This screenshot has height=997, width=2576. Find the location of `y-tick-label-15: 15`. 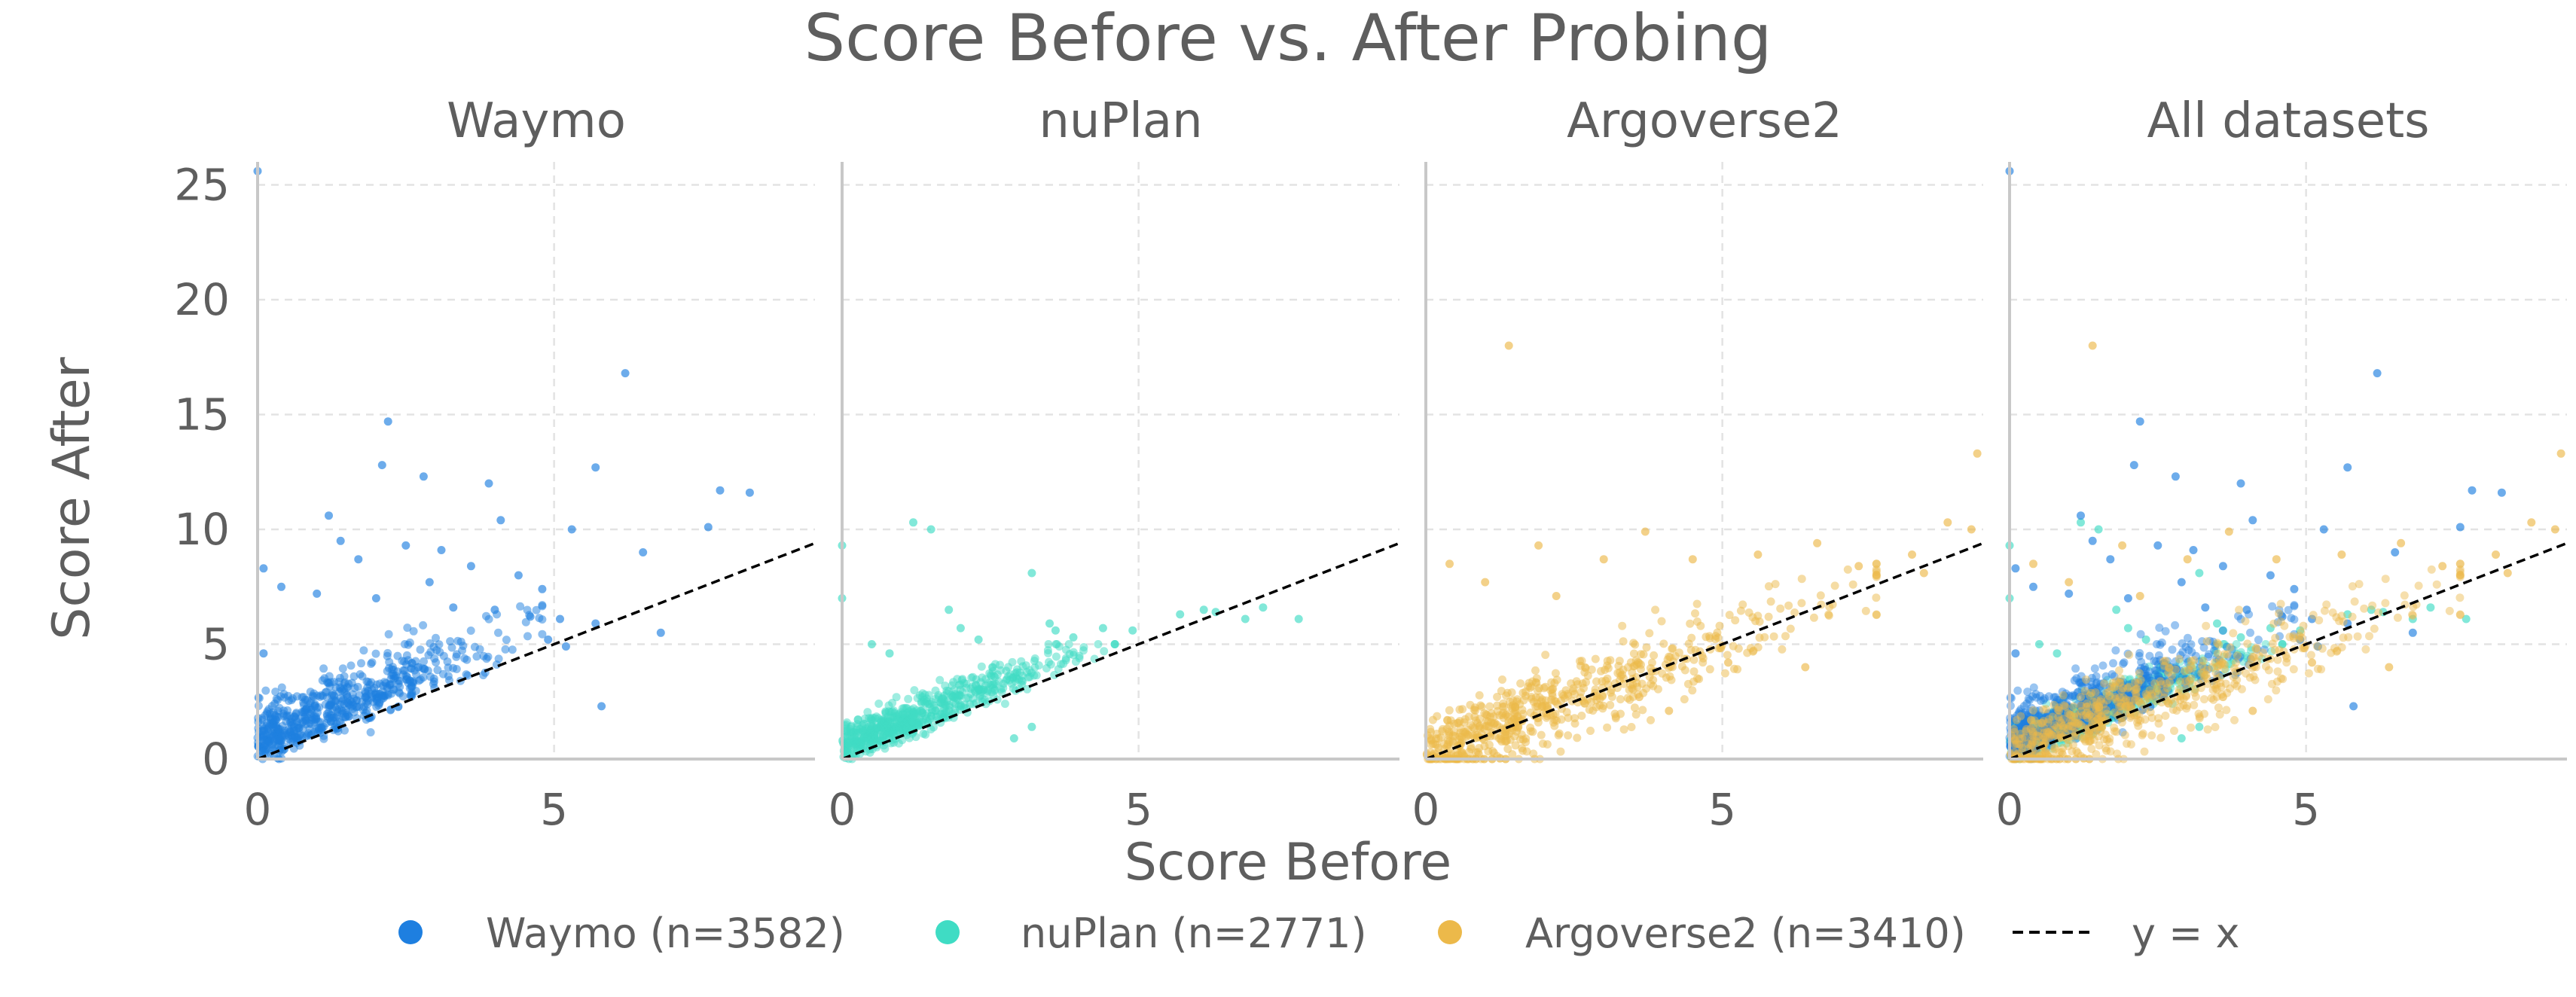

y-tick-label-15: 15 is located at coordinates (202, 415).